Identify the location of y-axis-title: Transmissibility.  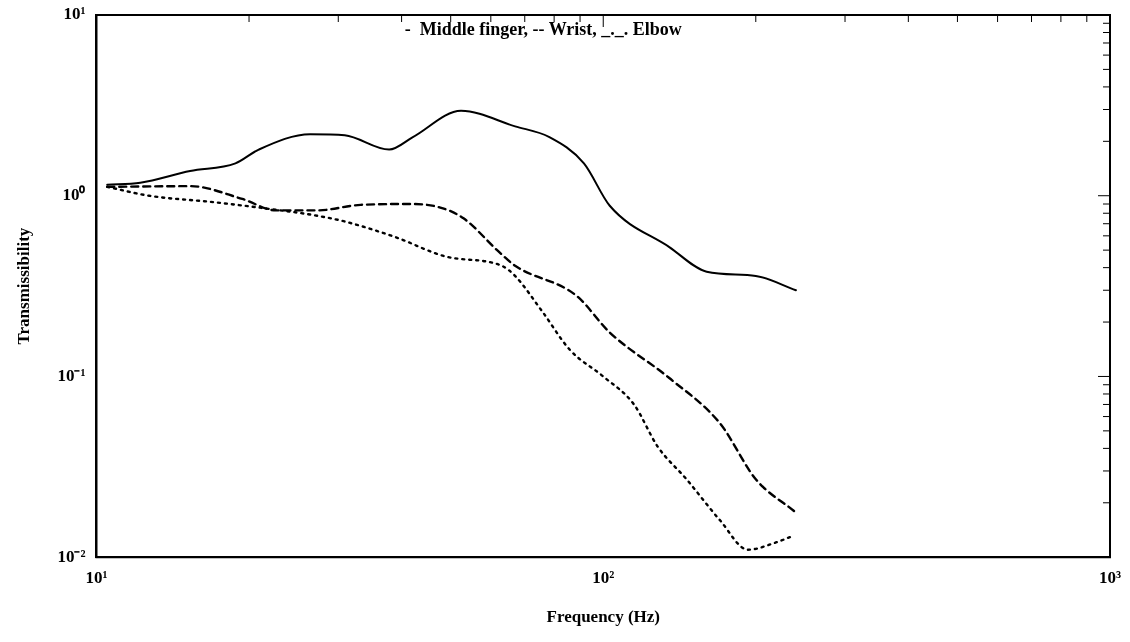
(23, 286).